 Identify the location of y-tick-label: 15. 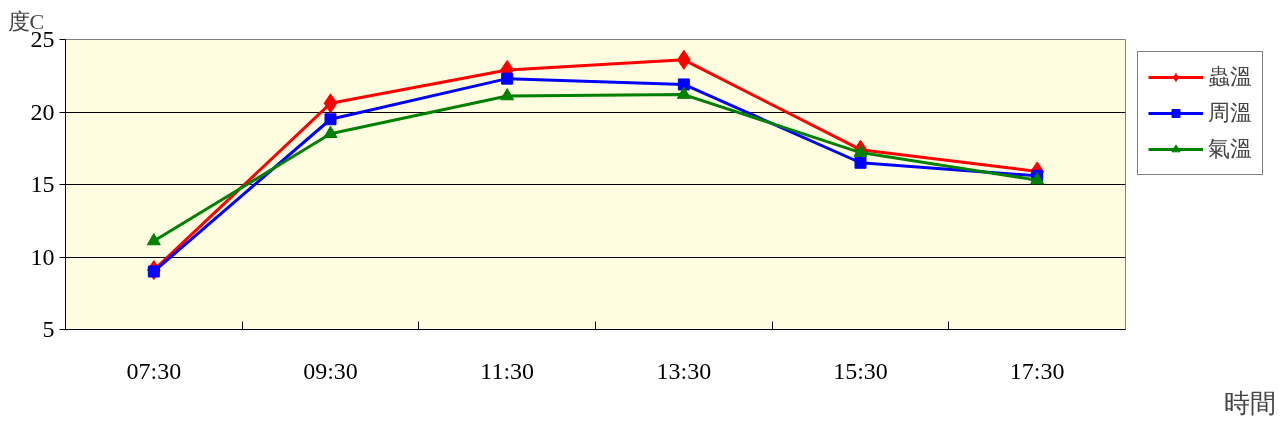
(42, 184).